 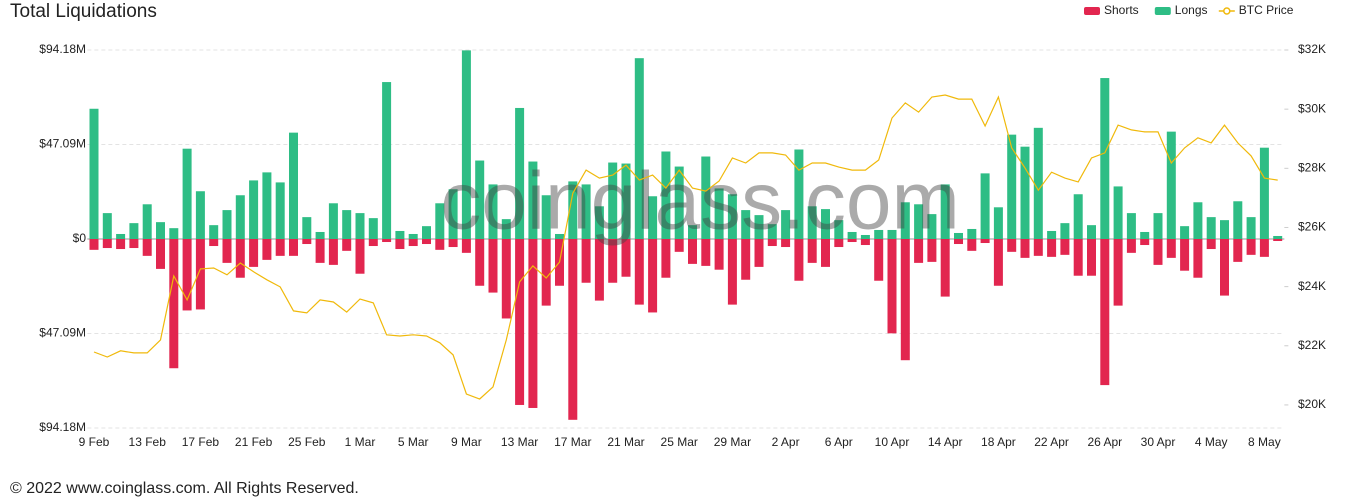 I want to click on watermark: coinglass.com, so click(x=700, y=201).